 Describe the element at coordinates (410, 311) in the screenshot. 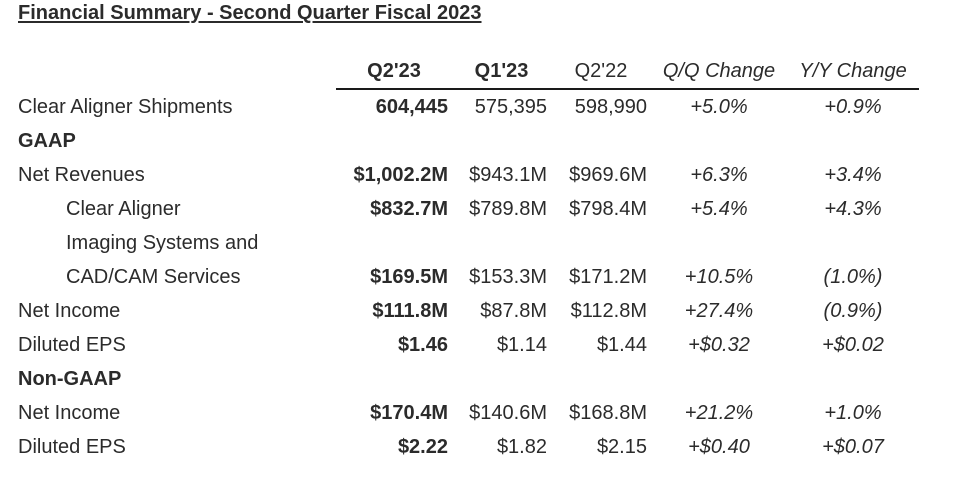

I see `cell-q2-23: $111.8M` at that location.